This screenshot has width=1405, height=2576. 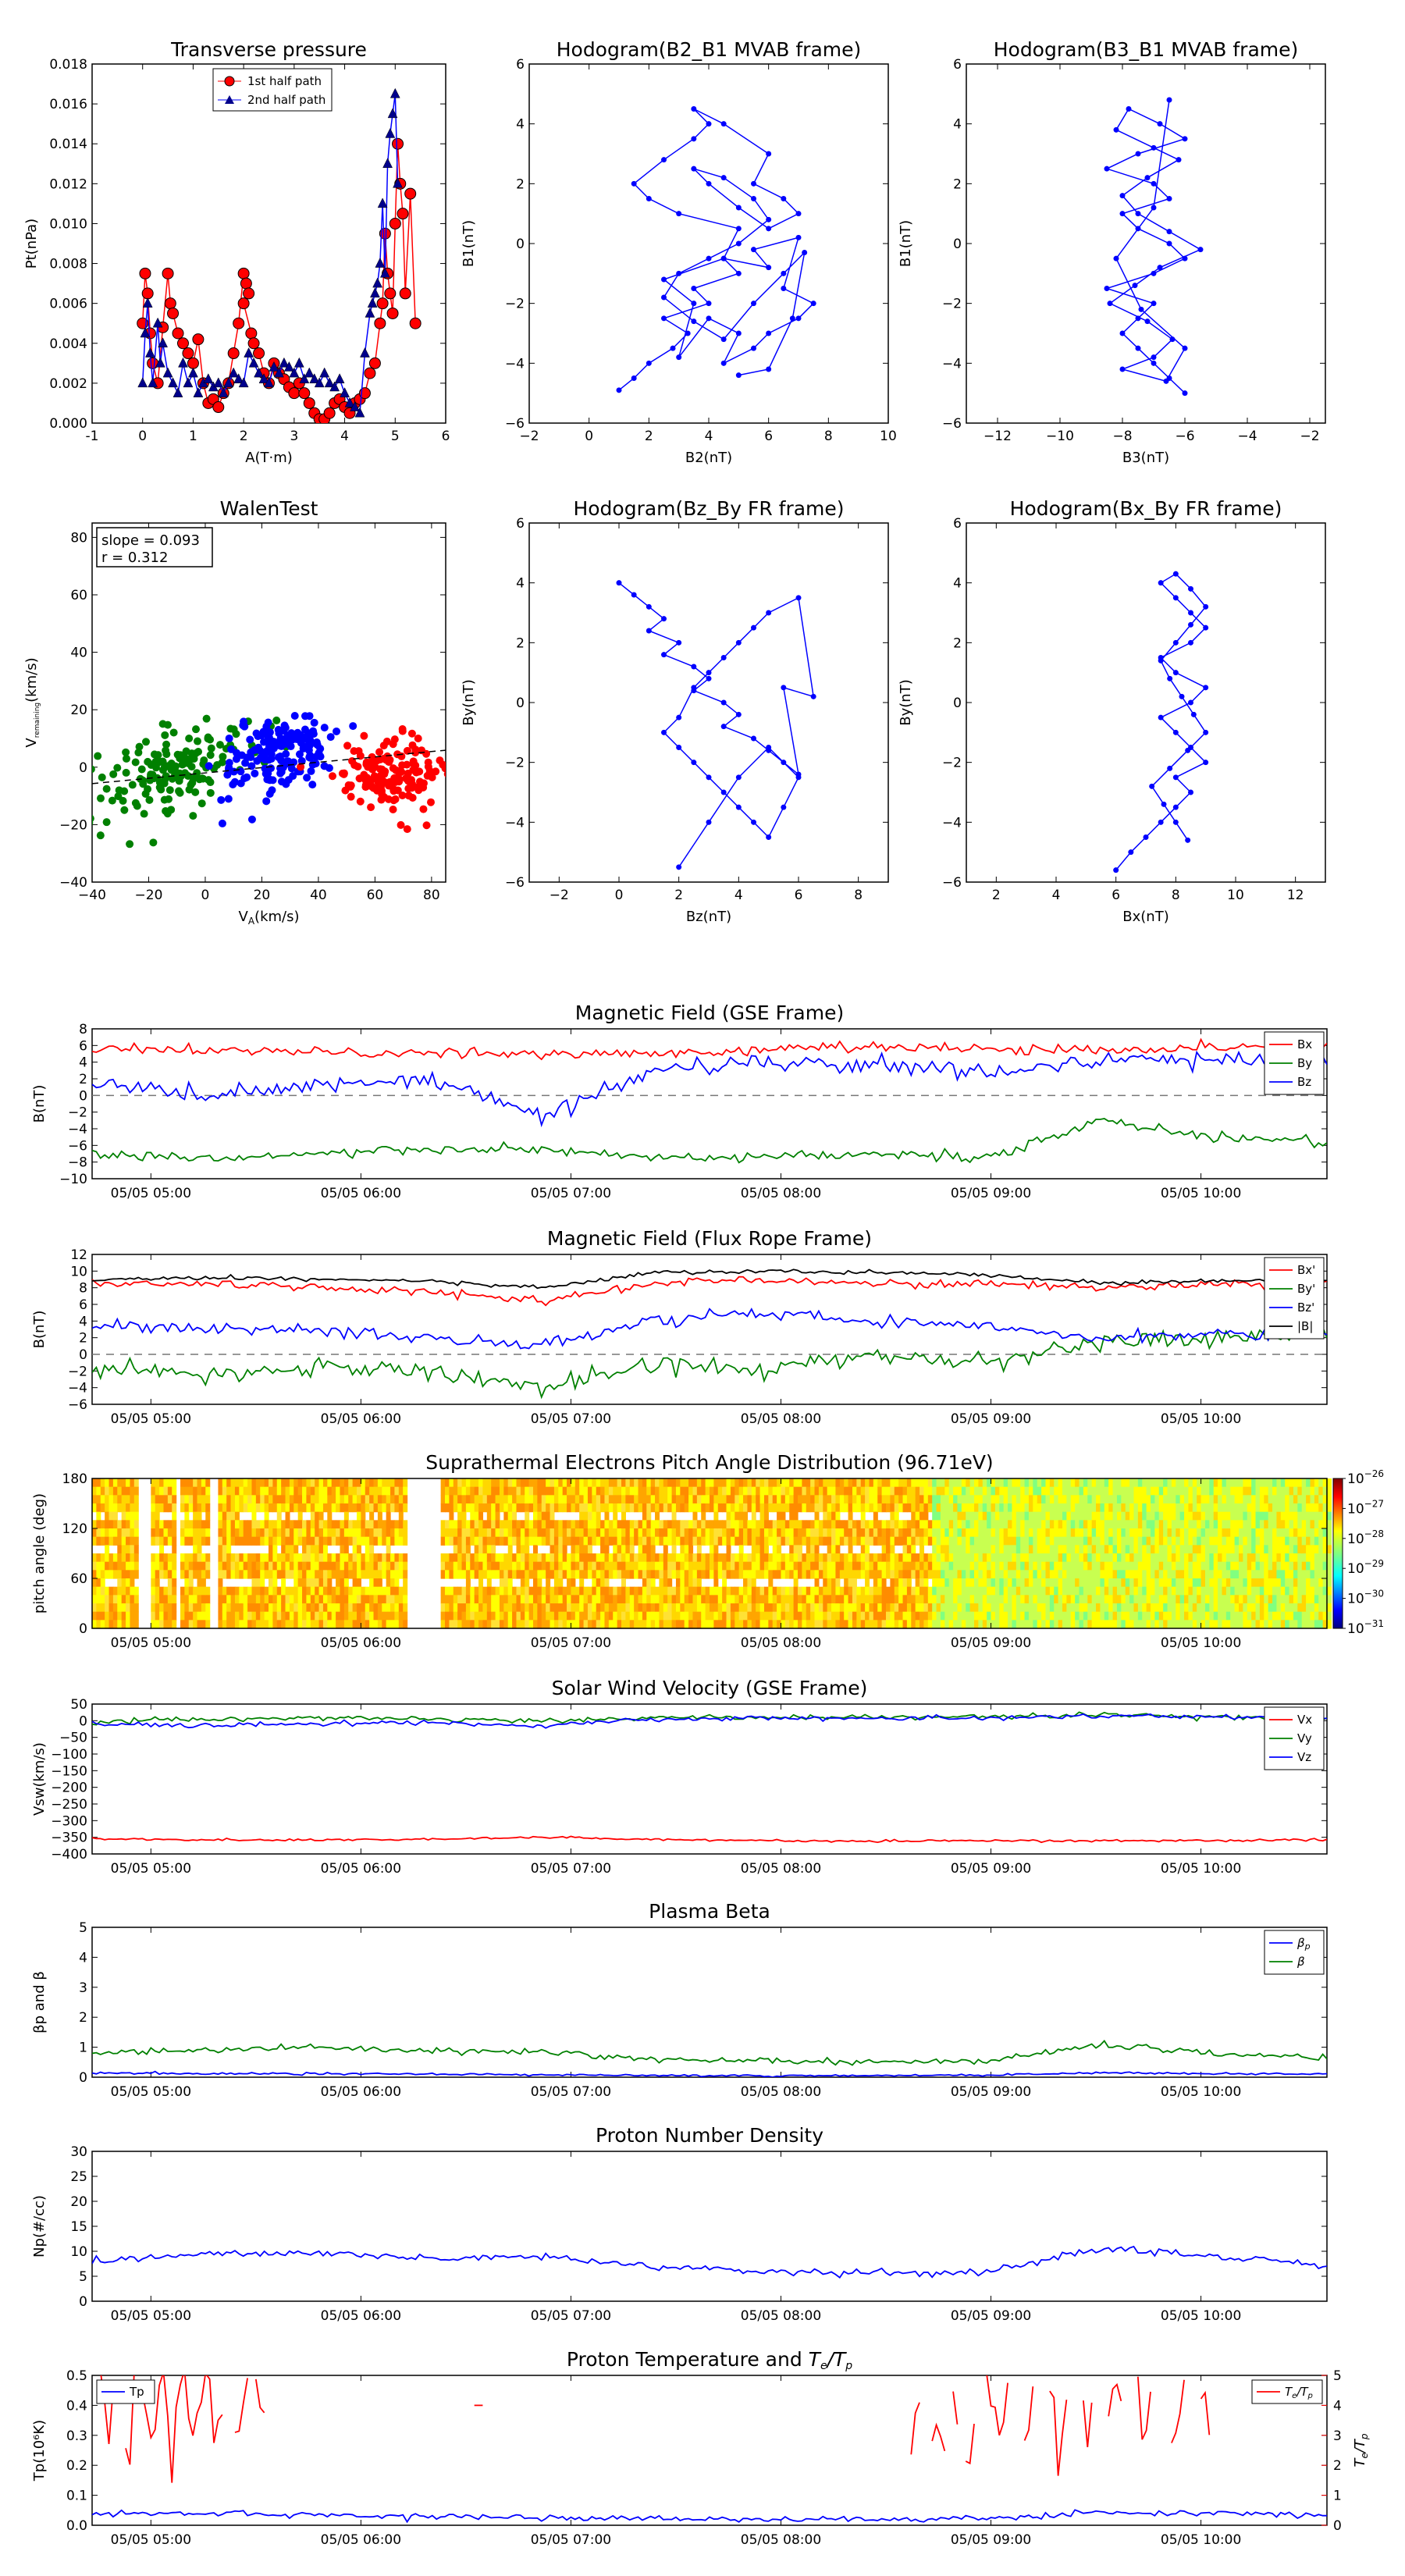 What do you see at coordinates (709, 436) in the screenshot?
I see `x-tick-label: 4` at bounding box center [709, 436].